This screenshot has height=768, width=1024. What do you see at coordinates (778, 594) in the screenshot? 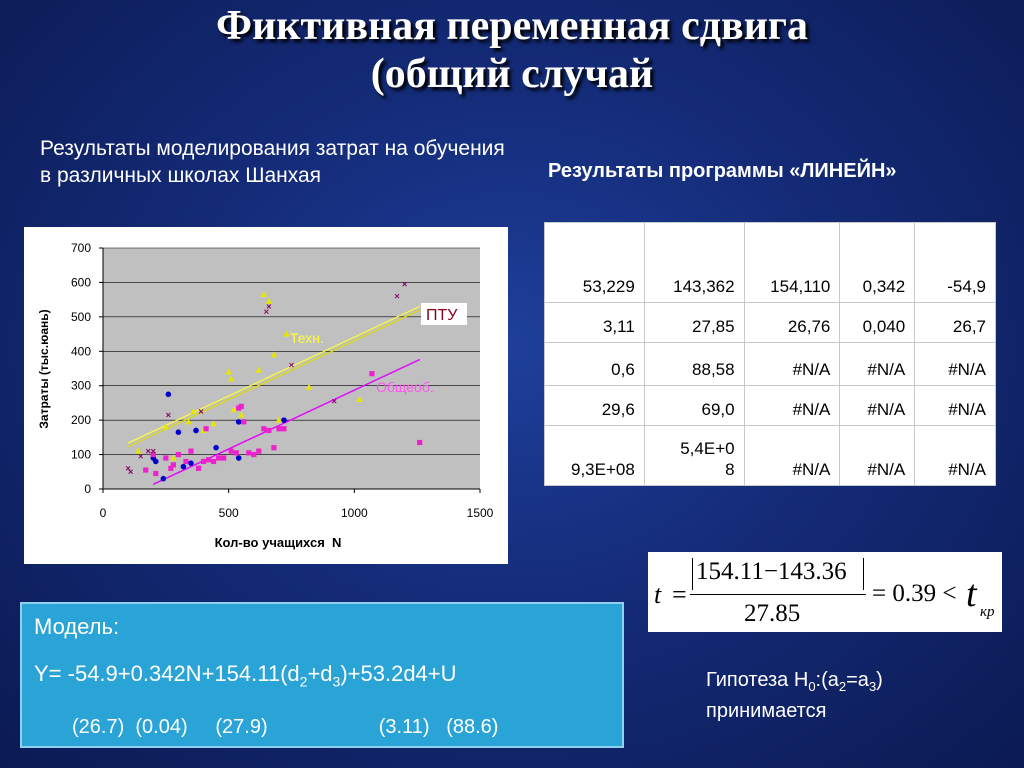
I see `formula-fraction-bar` at bounding box center [778, 594].